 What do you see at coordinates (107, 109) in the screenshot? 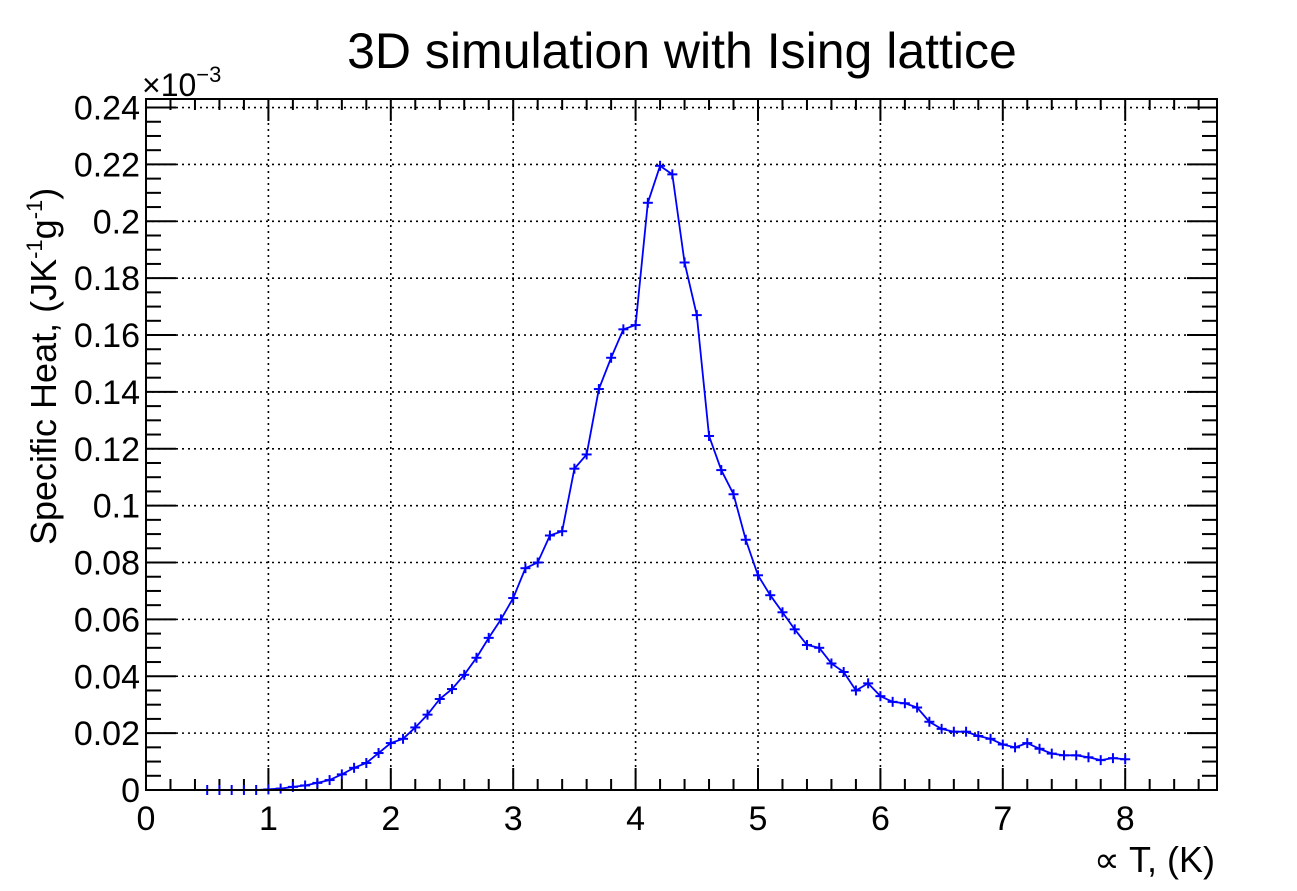
I see `y-tick-label: 0.24` at bounding box center [107, 109].